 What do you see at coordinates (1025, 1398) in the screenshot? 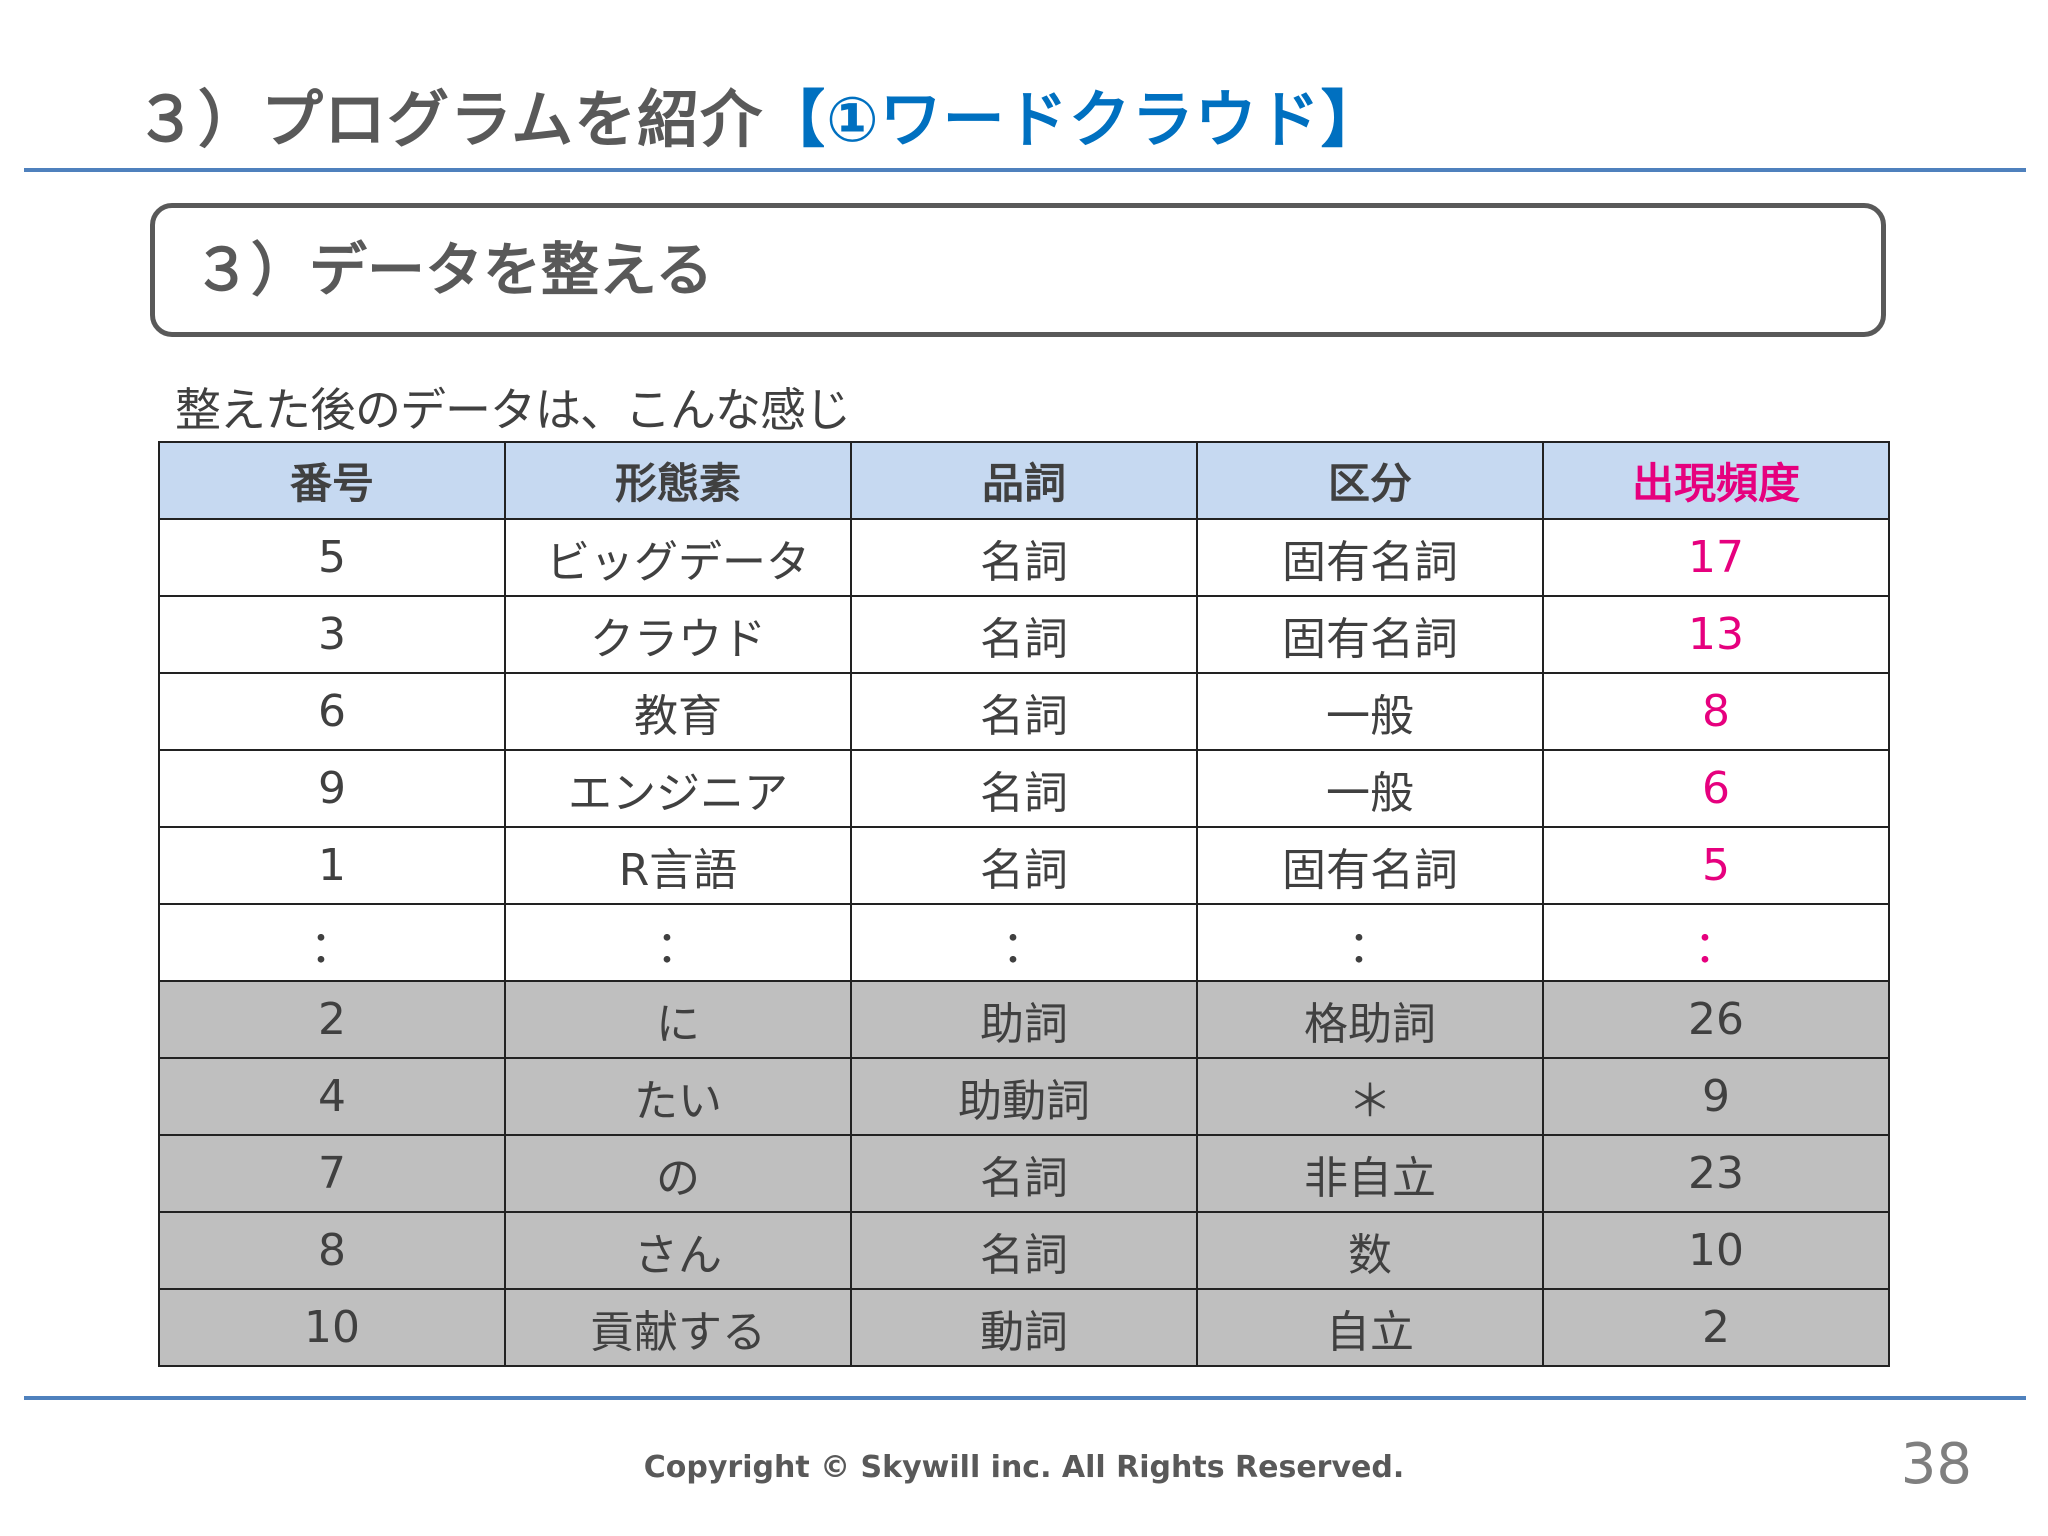
I see `footer-divider` at bounding box center [1025, 1398].